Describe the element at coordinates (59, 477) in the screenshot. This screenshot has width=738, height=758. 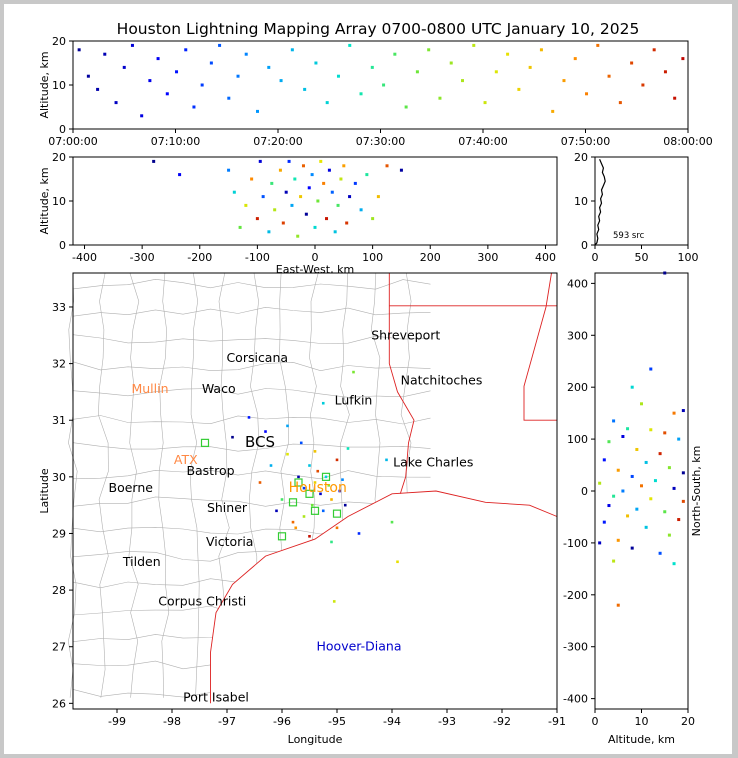
I see `y-tick-label: 30` at that location.